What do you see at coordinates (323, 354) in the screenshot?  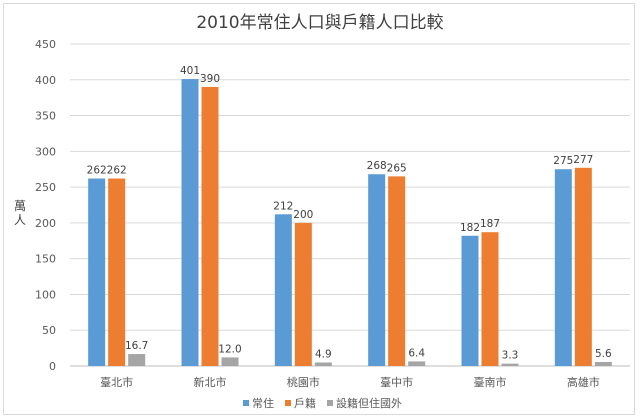 I see `data-label: 4.9` at bounding box center [323, 354].